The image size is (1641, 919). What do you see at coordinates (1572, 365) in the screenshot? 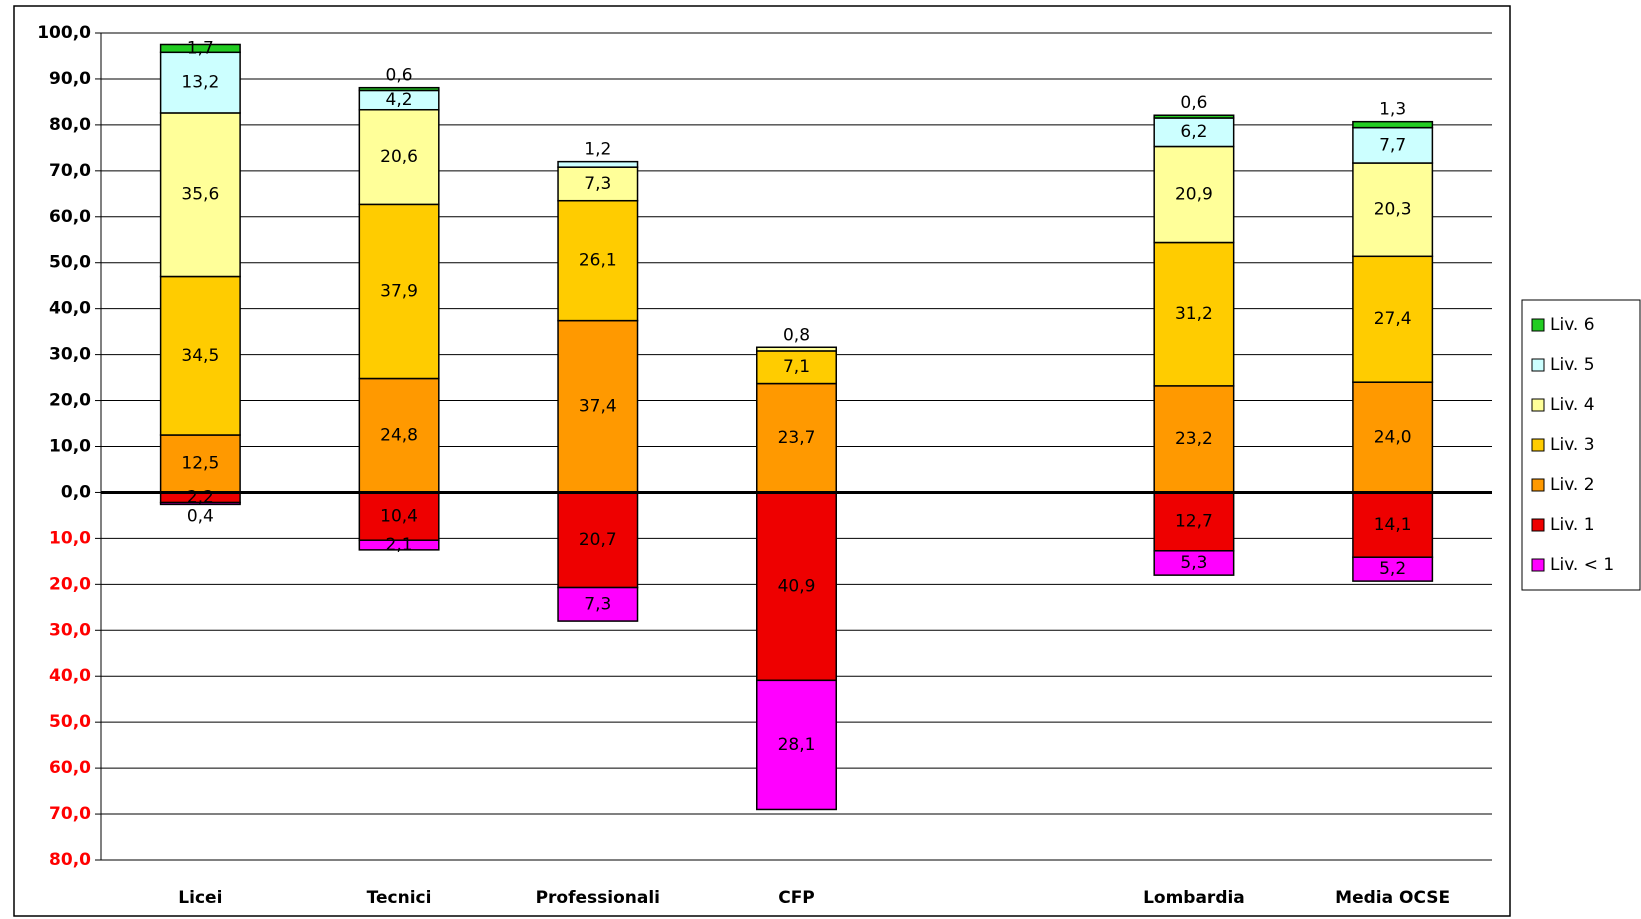
I see `legend-label: Liv. 5` at bounding box center [1572, 365].